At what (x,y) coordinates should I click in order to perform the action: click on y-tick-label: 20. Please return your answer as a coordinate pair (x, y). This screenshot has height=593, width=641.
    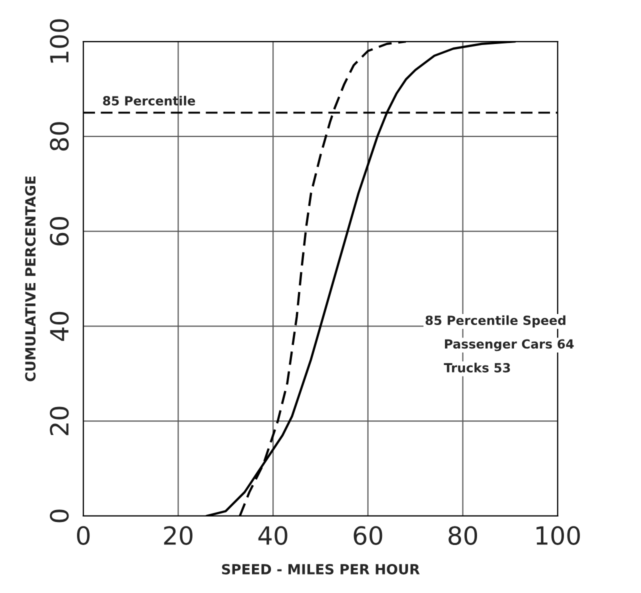
    Looking at the image, I should click on (59, 421).